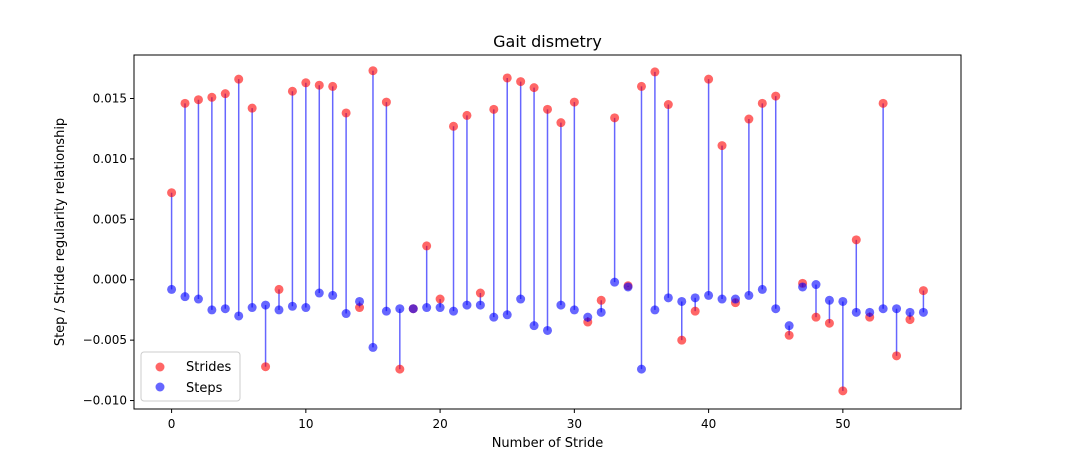 The image size is (1068, 458). Describe the element at coordinates (547, 41) in the screenshot. I see `chart-title: Gait dismetry` at that location.